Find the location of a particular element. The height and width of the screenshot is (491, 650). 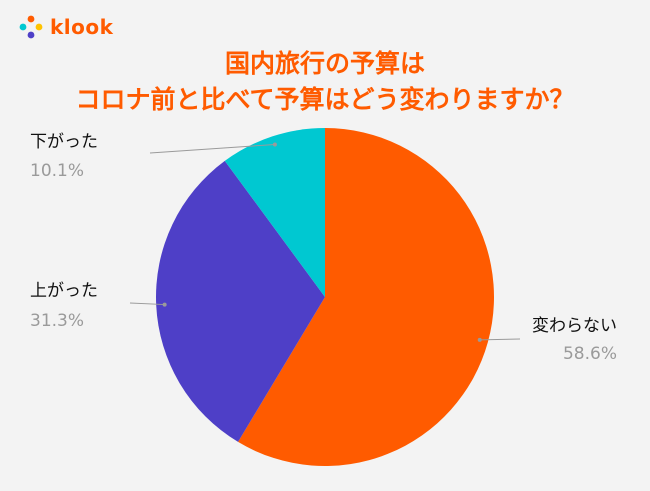

slice-value-3: 10.1% is located at coordinates (57, 171).